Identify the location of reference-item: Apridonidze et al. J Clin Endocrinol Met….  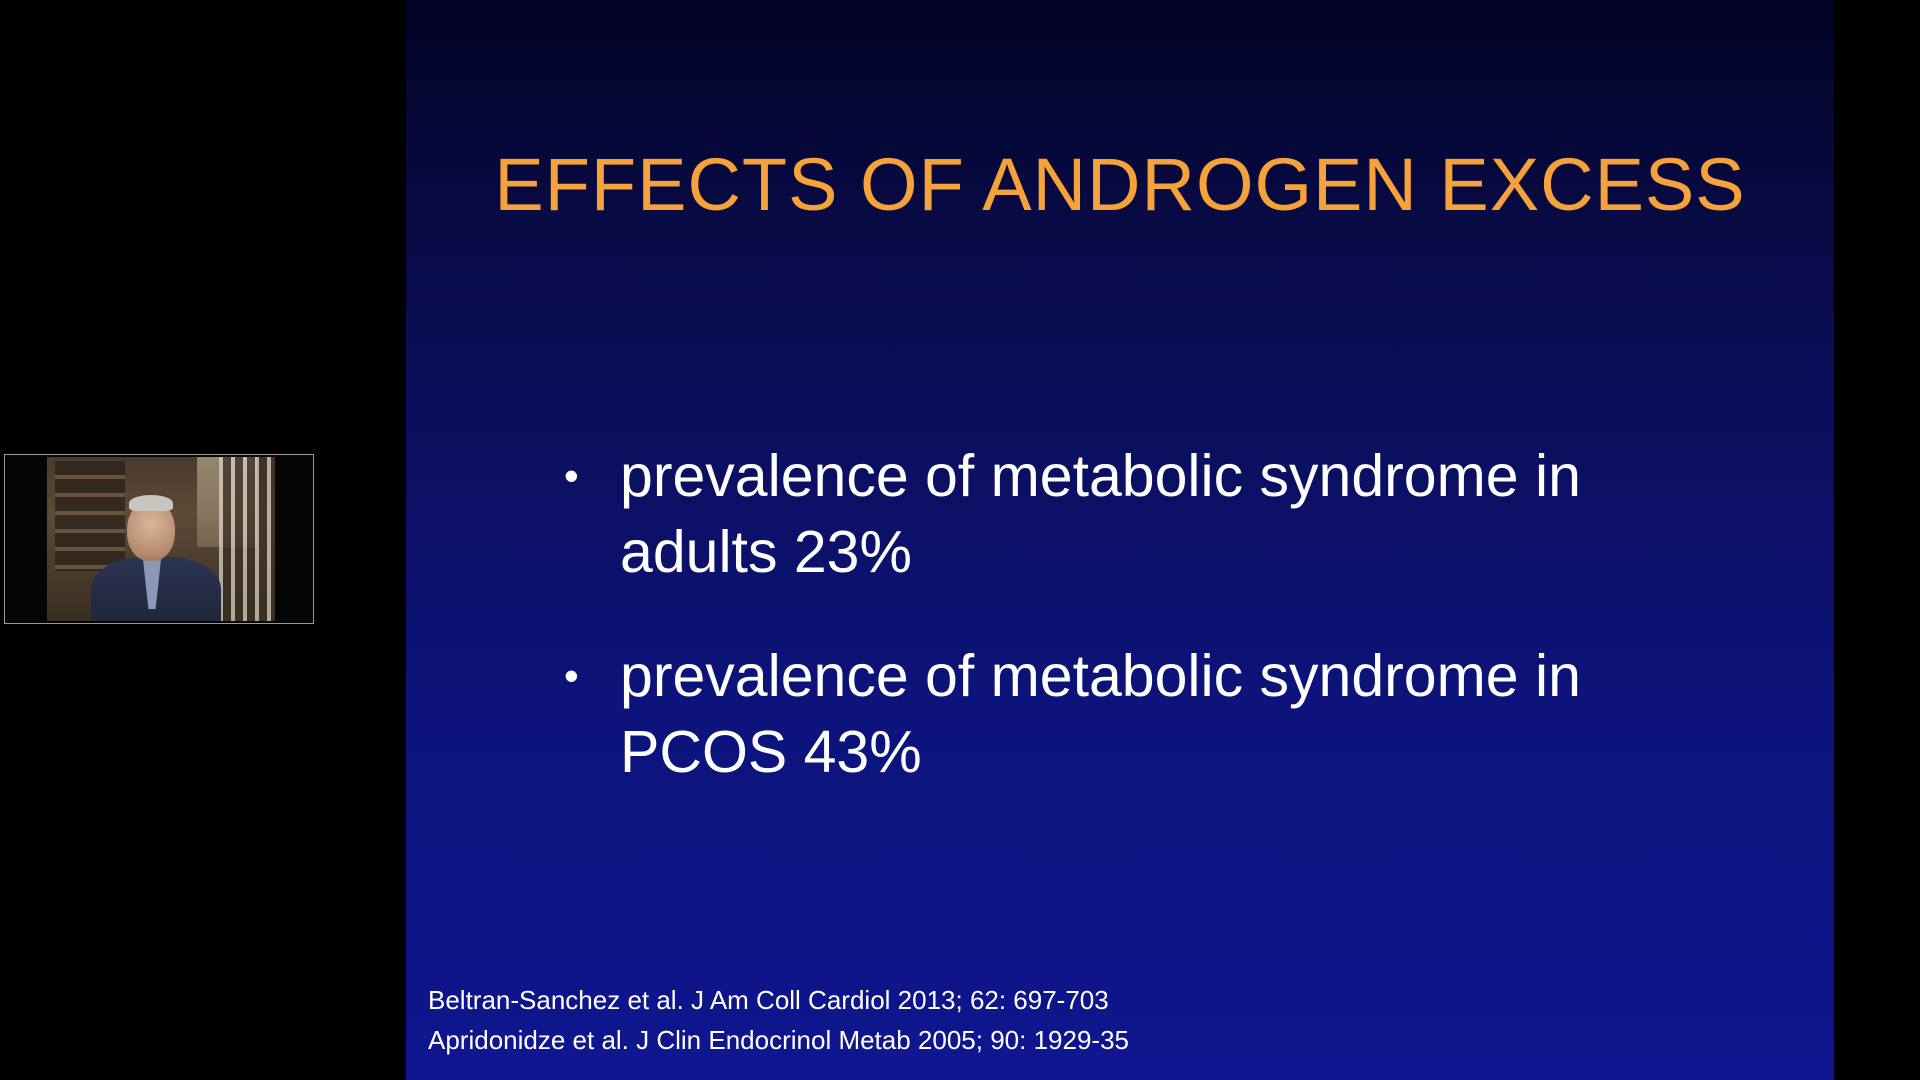
(778, 1040).